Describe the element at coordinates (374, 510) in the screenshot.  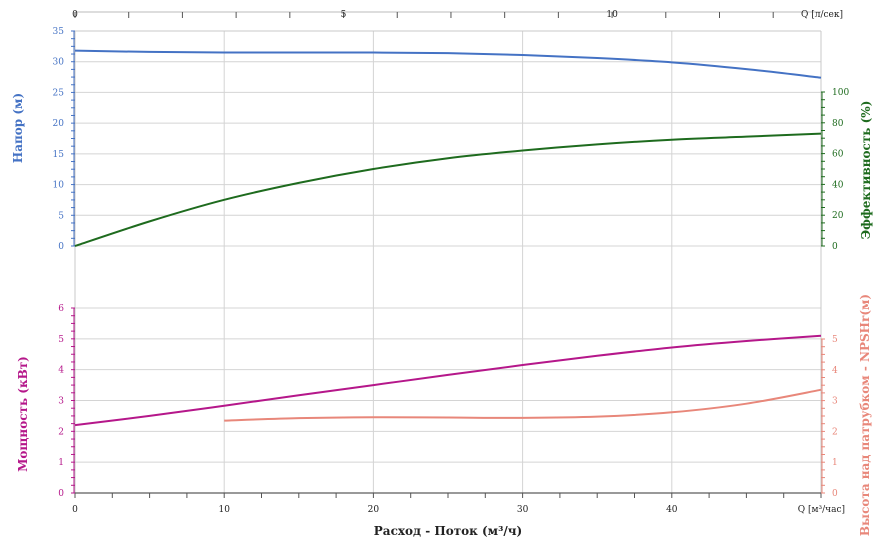
I see `x-tick-label: 20` at that location.